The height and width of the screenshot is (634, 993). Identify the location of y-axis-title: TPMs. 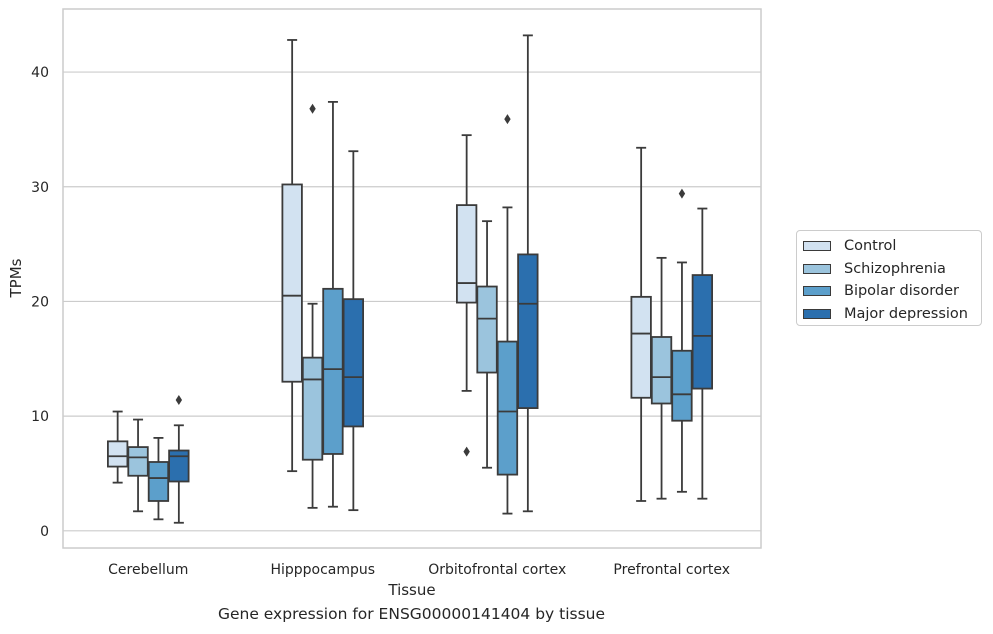
(16, 278).